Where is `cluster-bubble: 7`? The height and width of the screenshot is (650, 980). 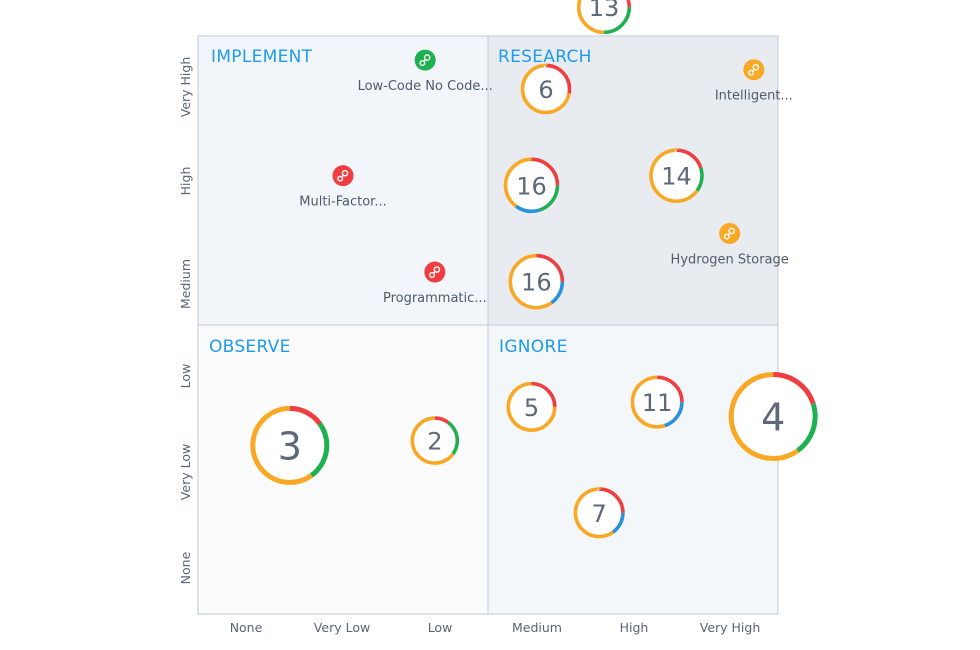 cluster-bubble: 7 is located at coordinates (599, 513).